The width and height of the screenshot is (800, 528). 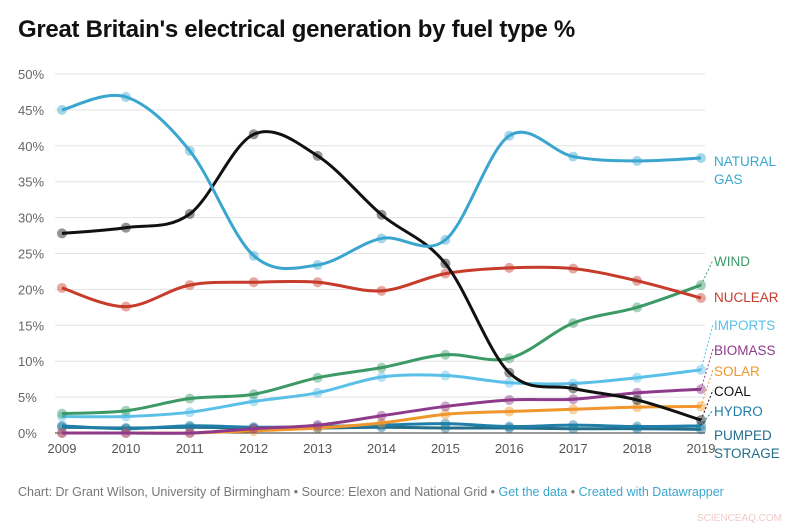 I want to click on x-tick-label: 2009, so click(x=62, y=448).